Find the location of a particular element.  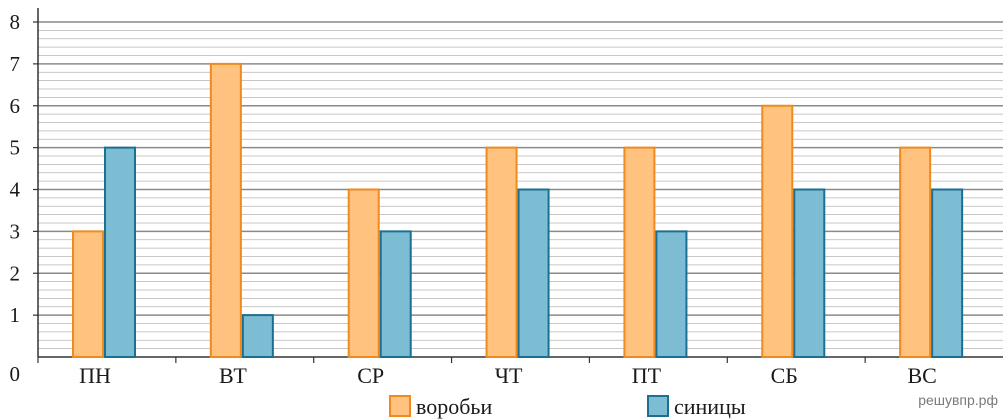

y-tick-label: 0 is located at coordinates (15, 374).